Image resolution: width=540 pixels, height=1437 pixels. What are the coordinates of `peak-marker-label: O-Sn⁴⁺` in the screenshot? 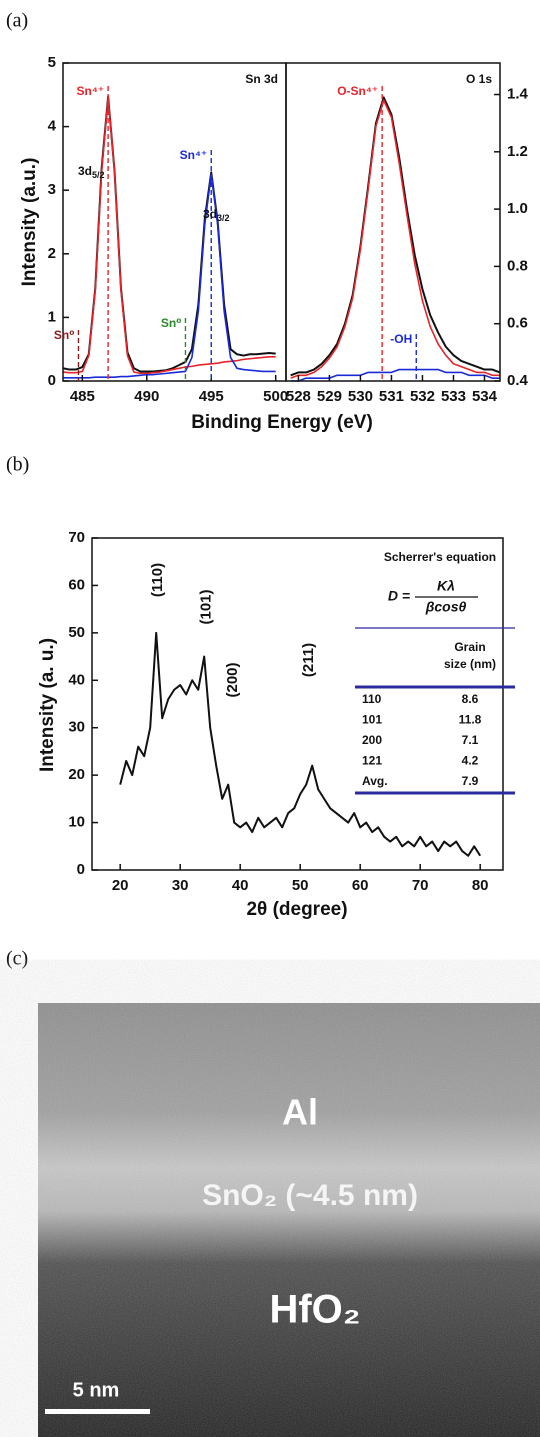 It's located at (357, 91).